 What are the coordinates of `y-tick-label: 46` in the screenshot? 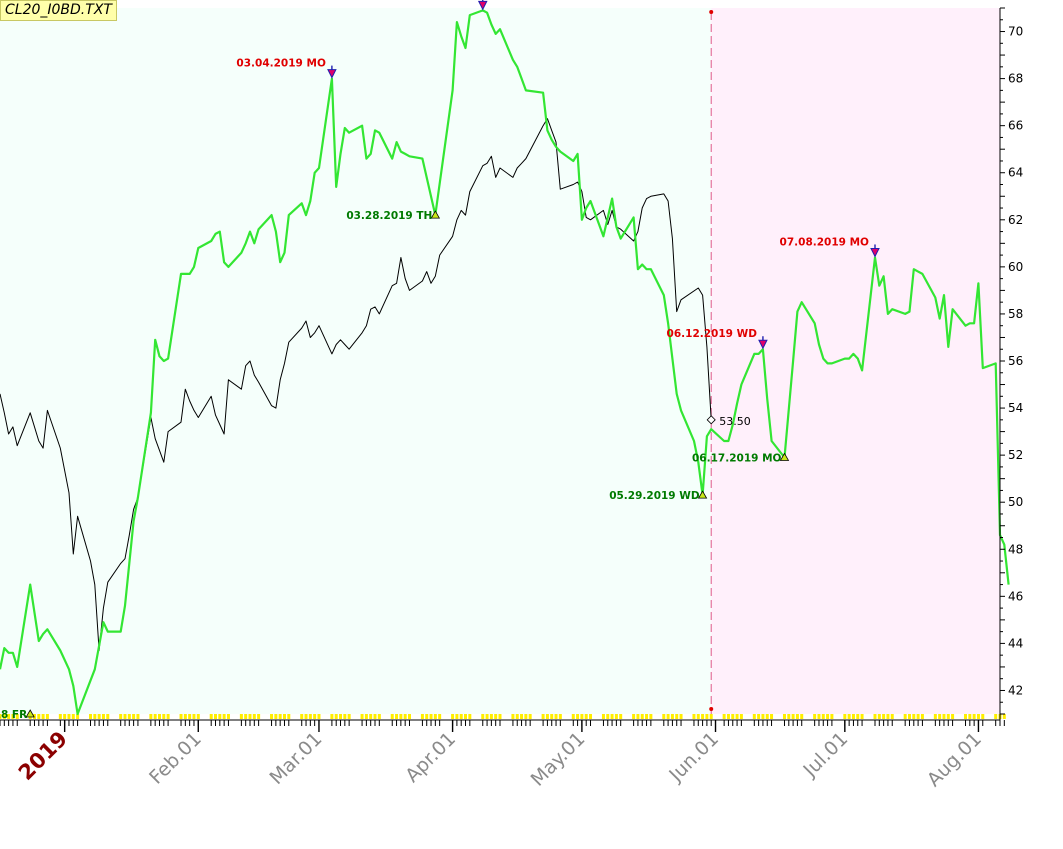 It's located at (1015, 596).